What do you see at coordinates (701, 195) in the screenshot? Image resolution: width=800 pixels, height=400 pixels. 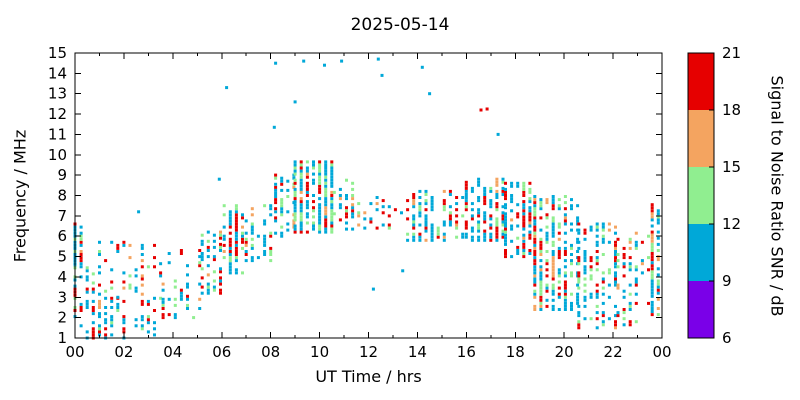 I see `colorbar-frame` at bounding box center [701, 195].